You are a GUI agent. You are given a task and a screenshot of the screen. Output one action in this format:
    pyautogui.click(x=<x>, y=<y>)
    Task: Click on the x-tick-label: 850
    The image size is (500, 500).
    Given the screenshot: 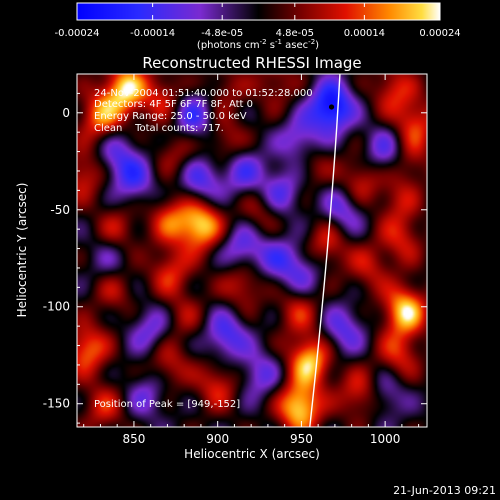 What is the action you would take?
    pyautogui.click(x=133, y=439)
    